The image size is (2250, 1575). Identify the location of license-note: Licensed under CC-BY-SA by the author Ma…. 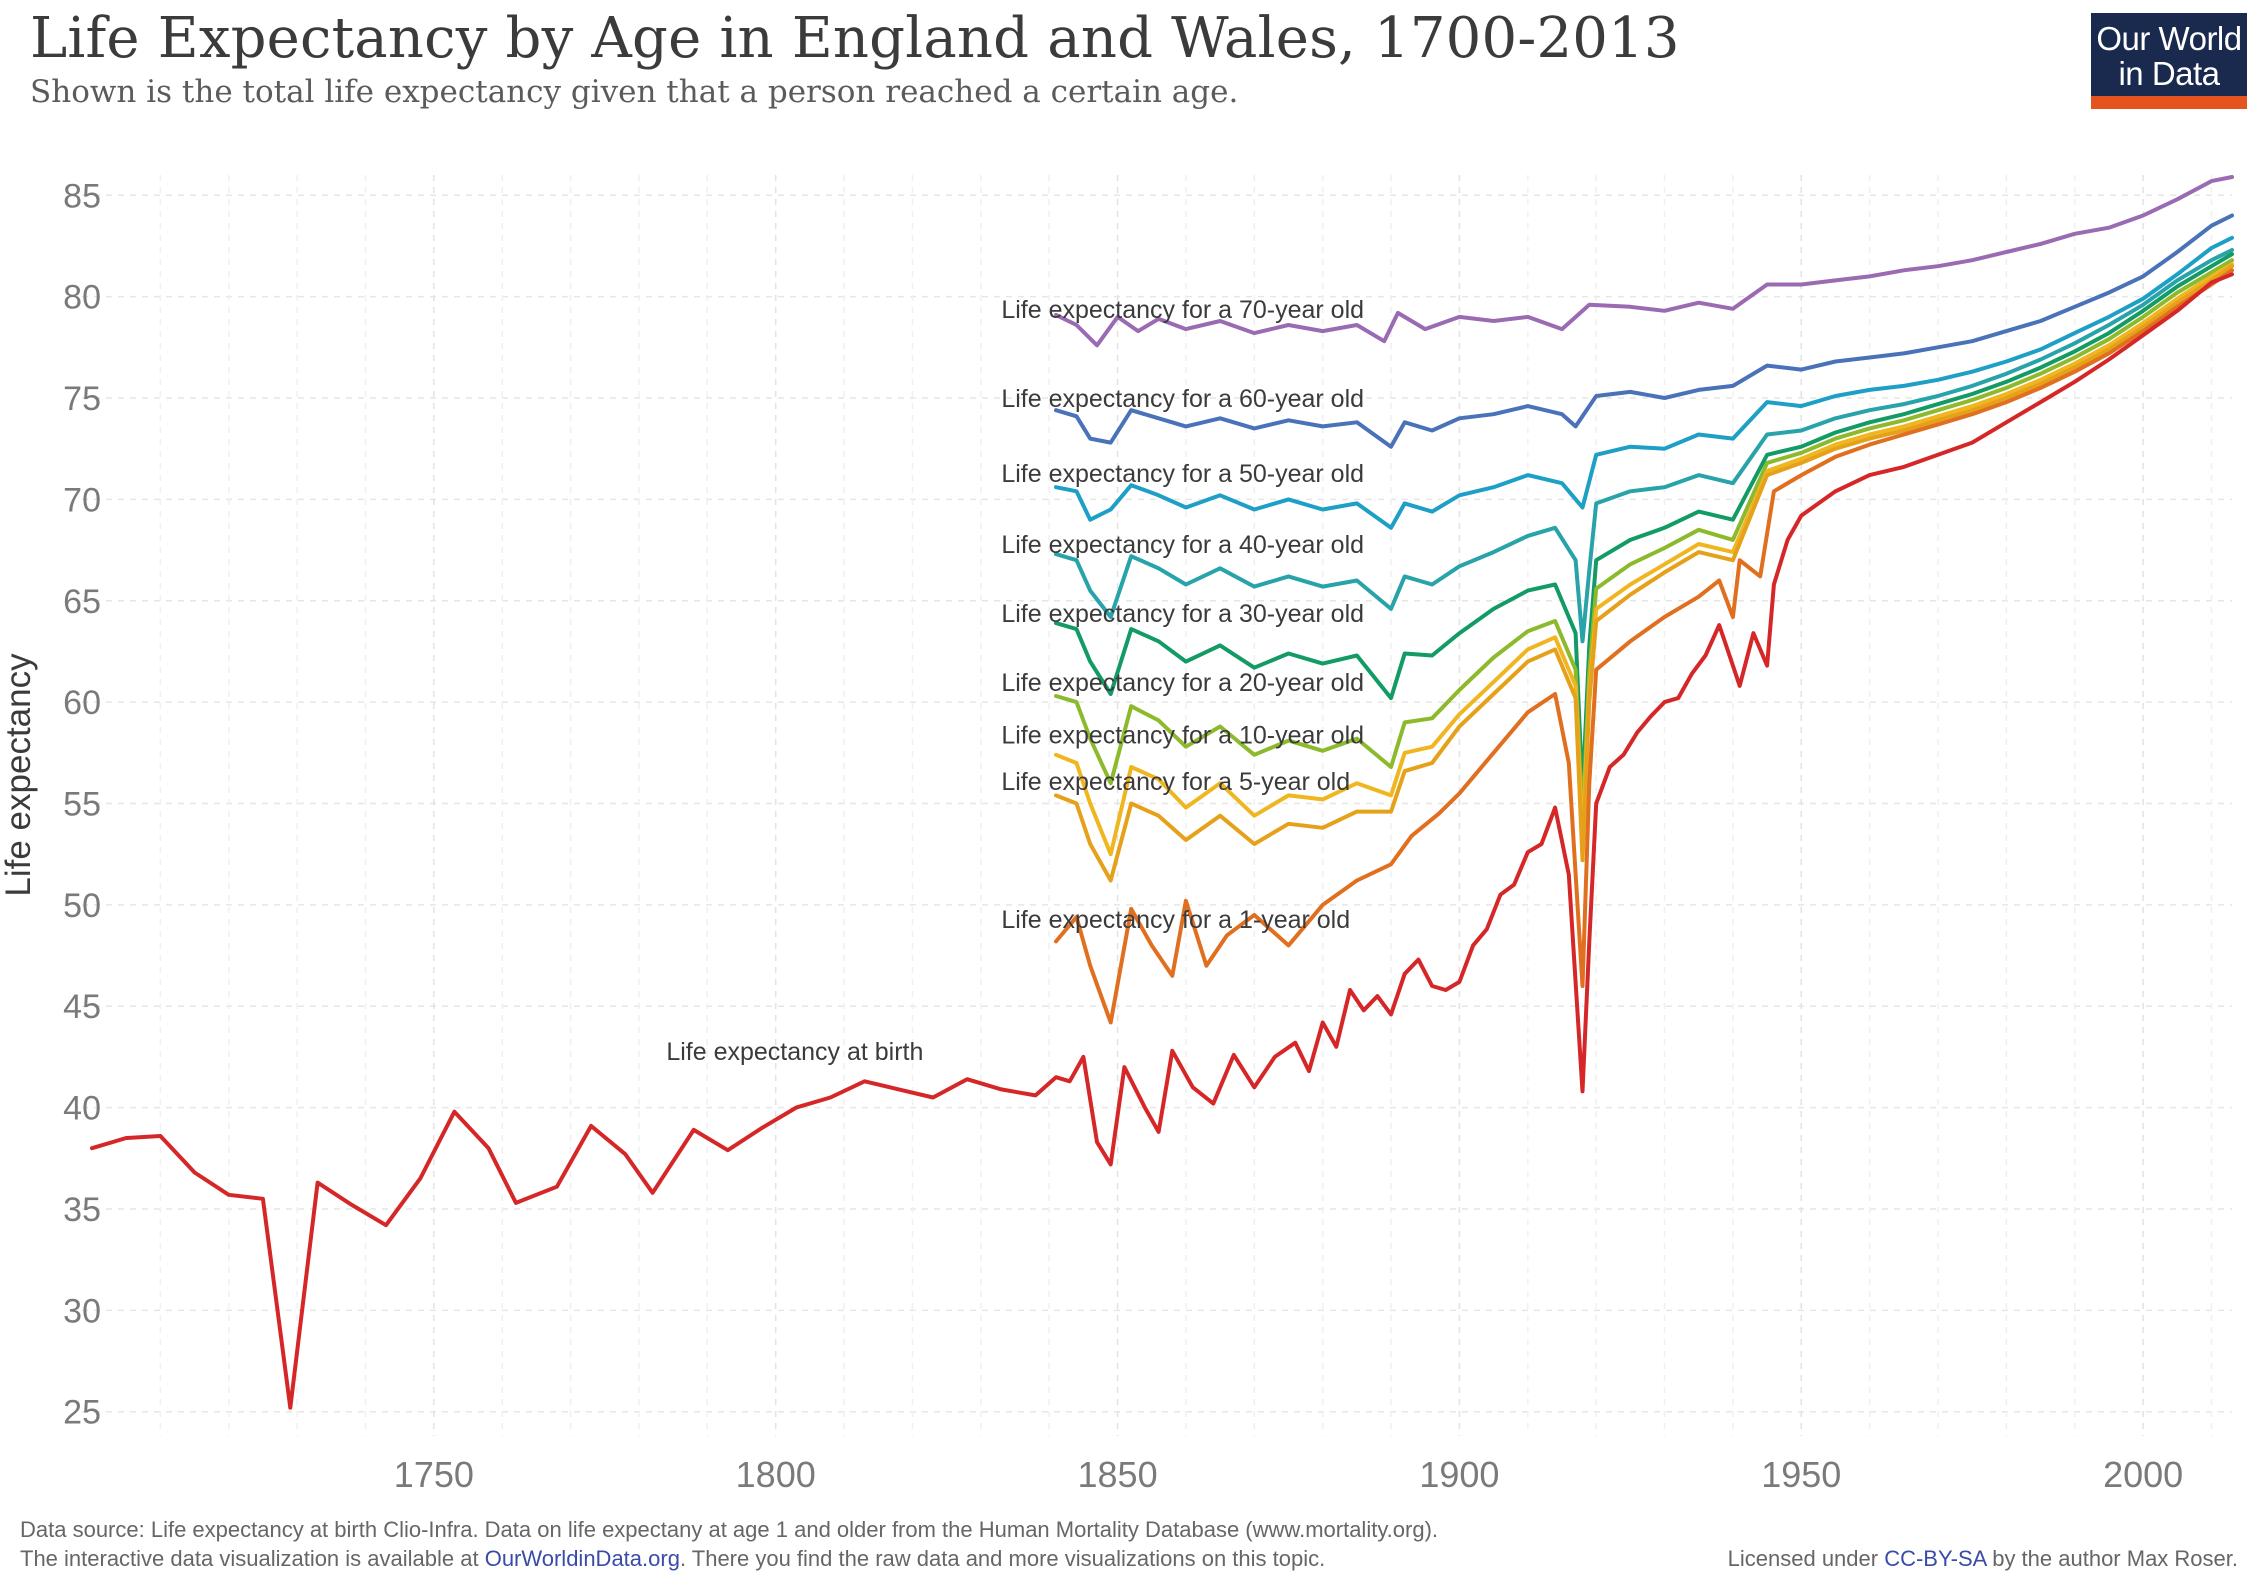
(1983, 1559).